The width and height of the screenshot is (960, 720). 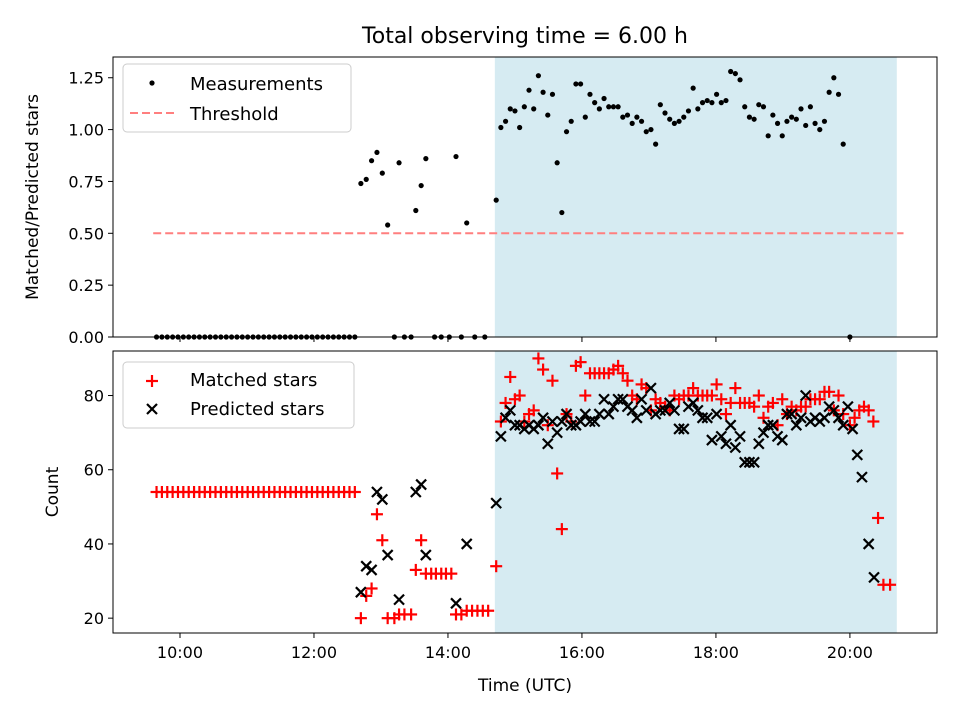 I want to click on x-axis-label: Time (UTC), so click(x=524, y=686).